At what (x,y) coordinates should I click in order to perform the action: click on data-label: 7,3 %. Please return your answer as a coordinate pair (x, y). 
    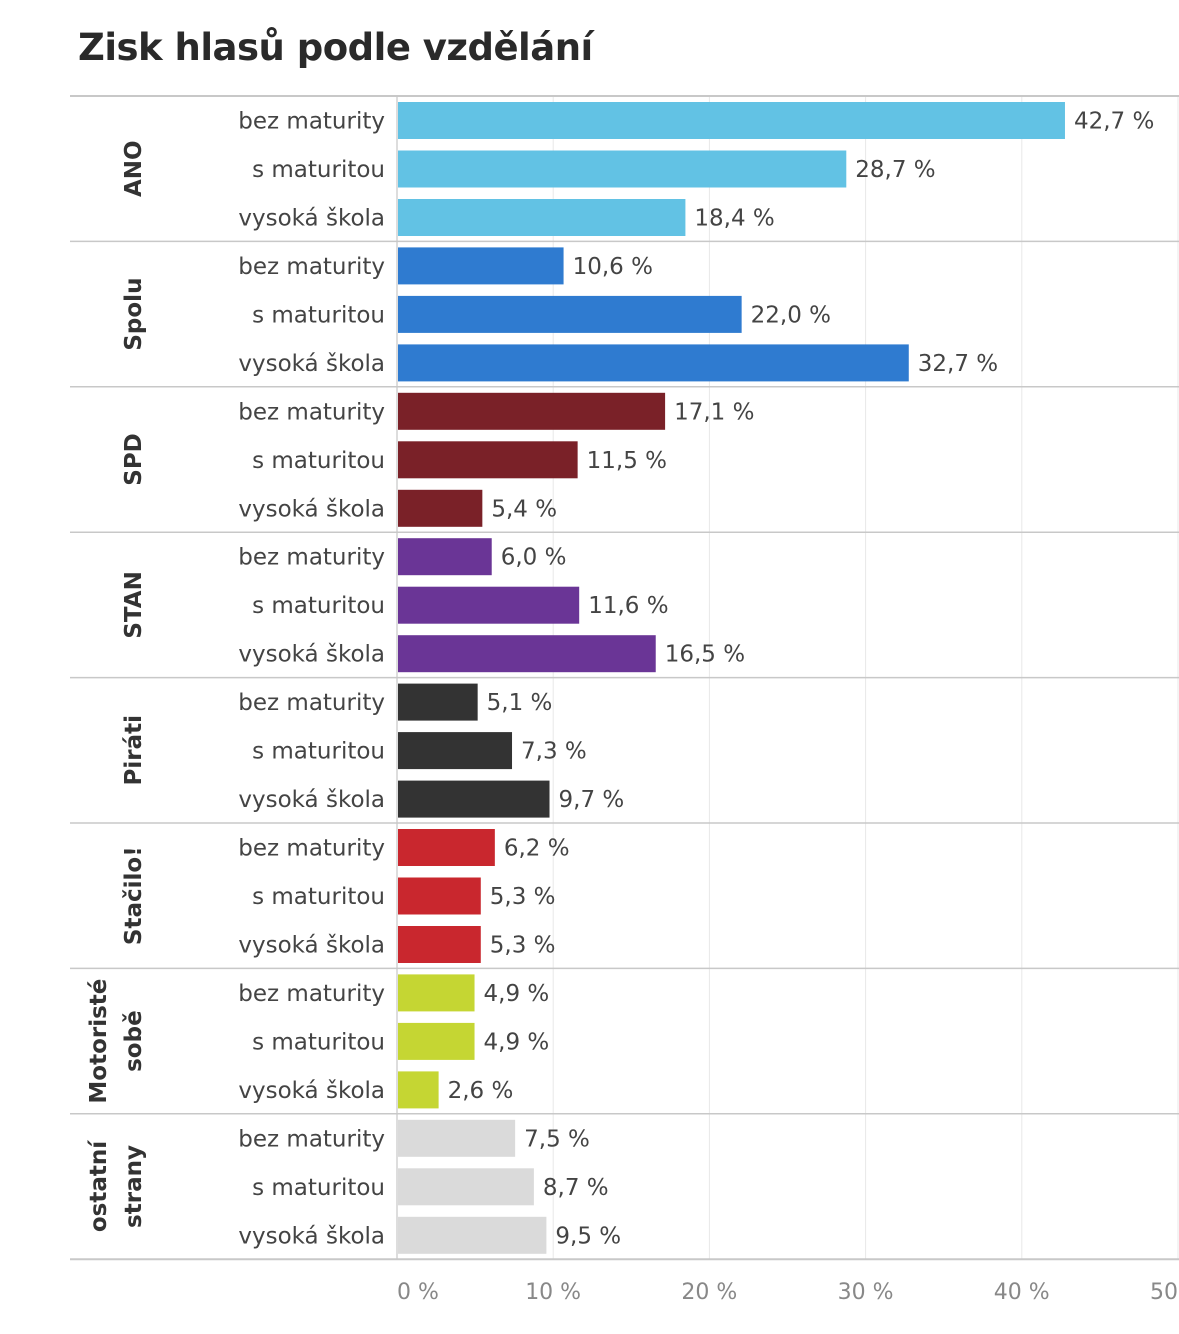
    Looking at the image, I should click on (554, 752).